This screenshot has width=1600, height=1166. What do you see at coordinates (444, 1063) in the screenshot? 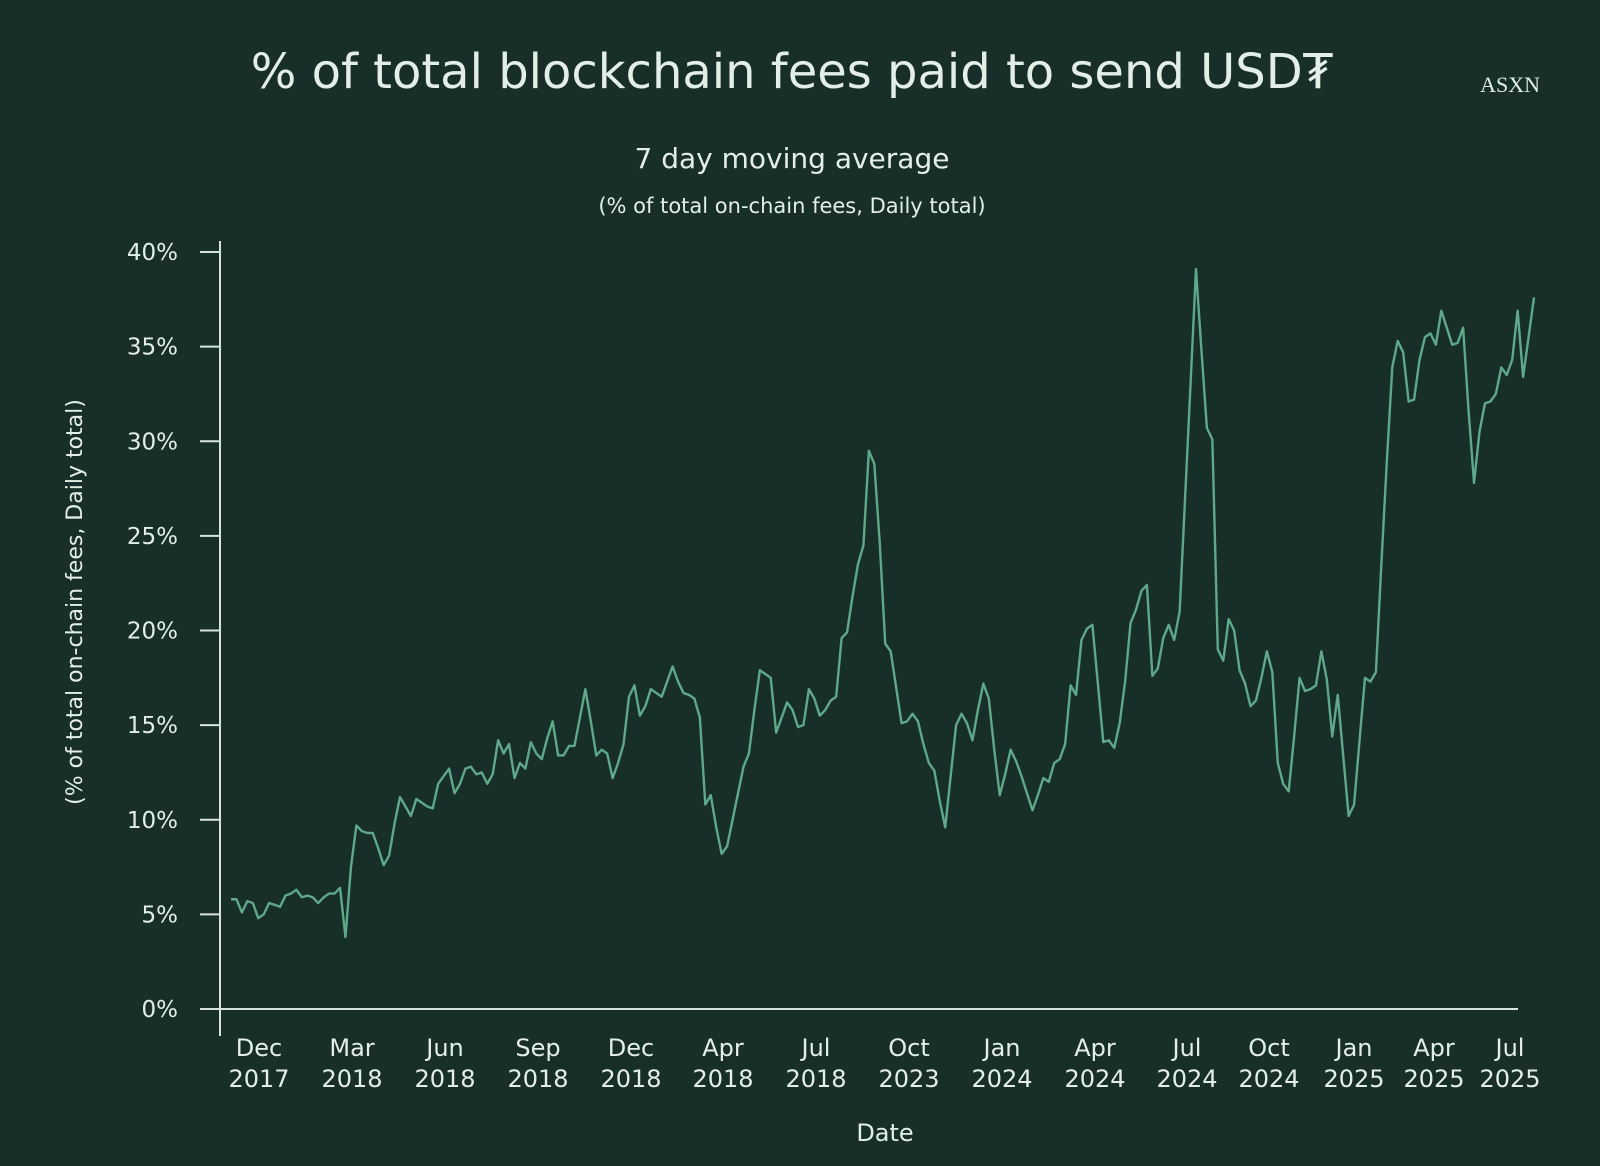
I see `x-tick-label: Jun 2018` at bounding box center [444, 1063].